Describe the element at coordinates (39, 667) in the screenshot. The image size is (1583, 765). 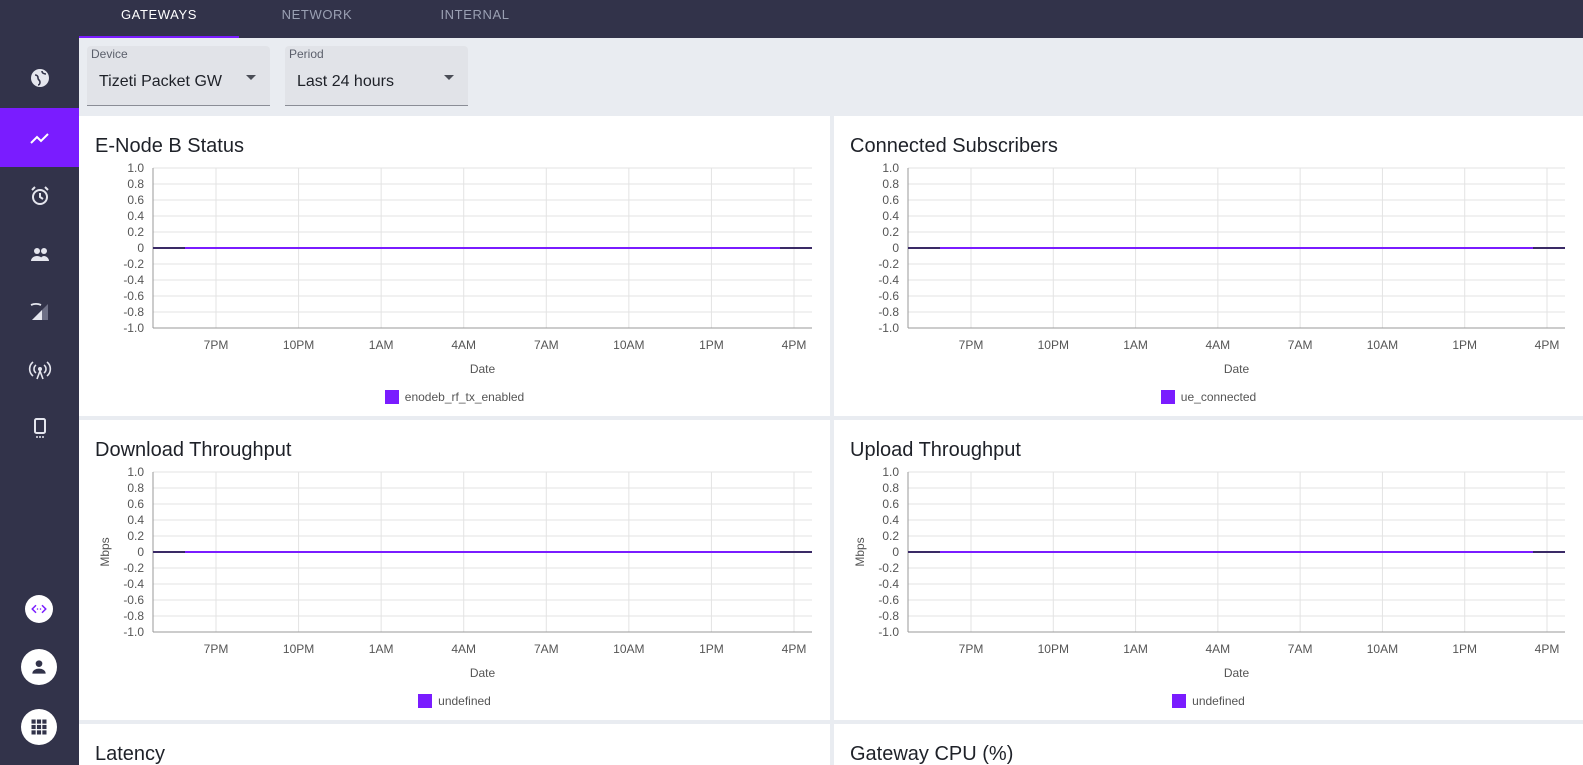
I see `account-button` at that location.